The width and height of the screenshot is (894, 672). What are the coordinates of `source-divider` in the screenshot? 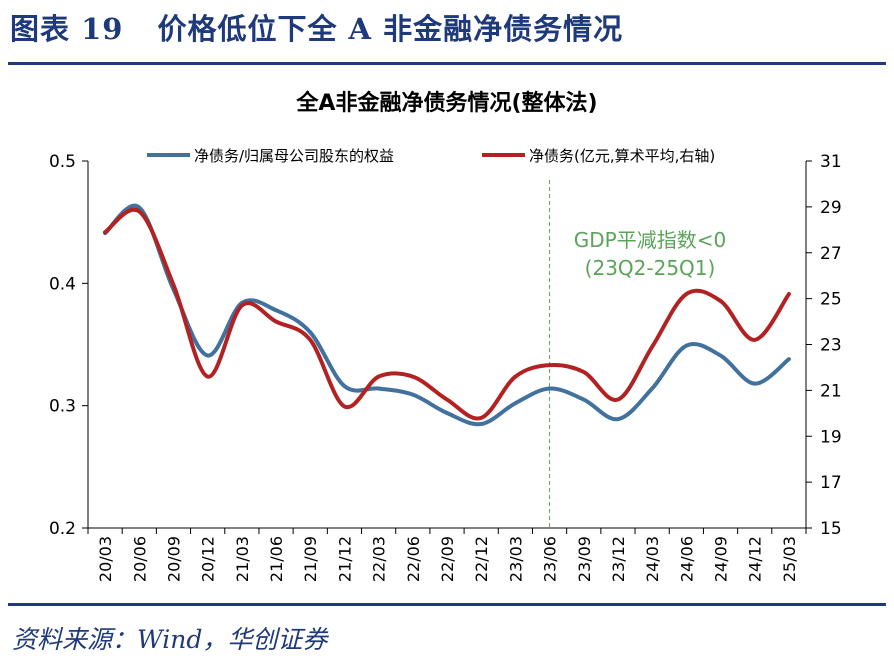 It's located at (447, 604).